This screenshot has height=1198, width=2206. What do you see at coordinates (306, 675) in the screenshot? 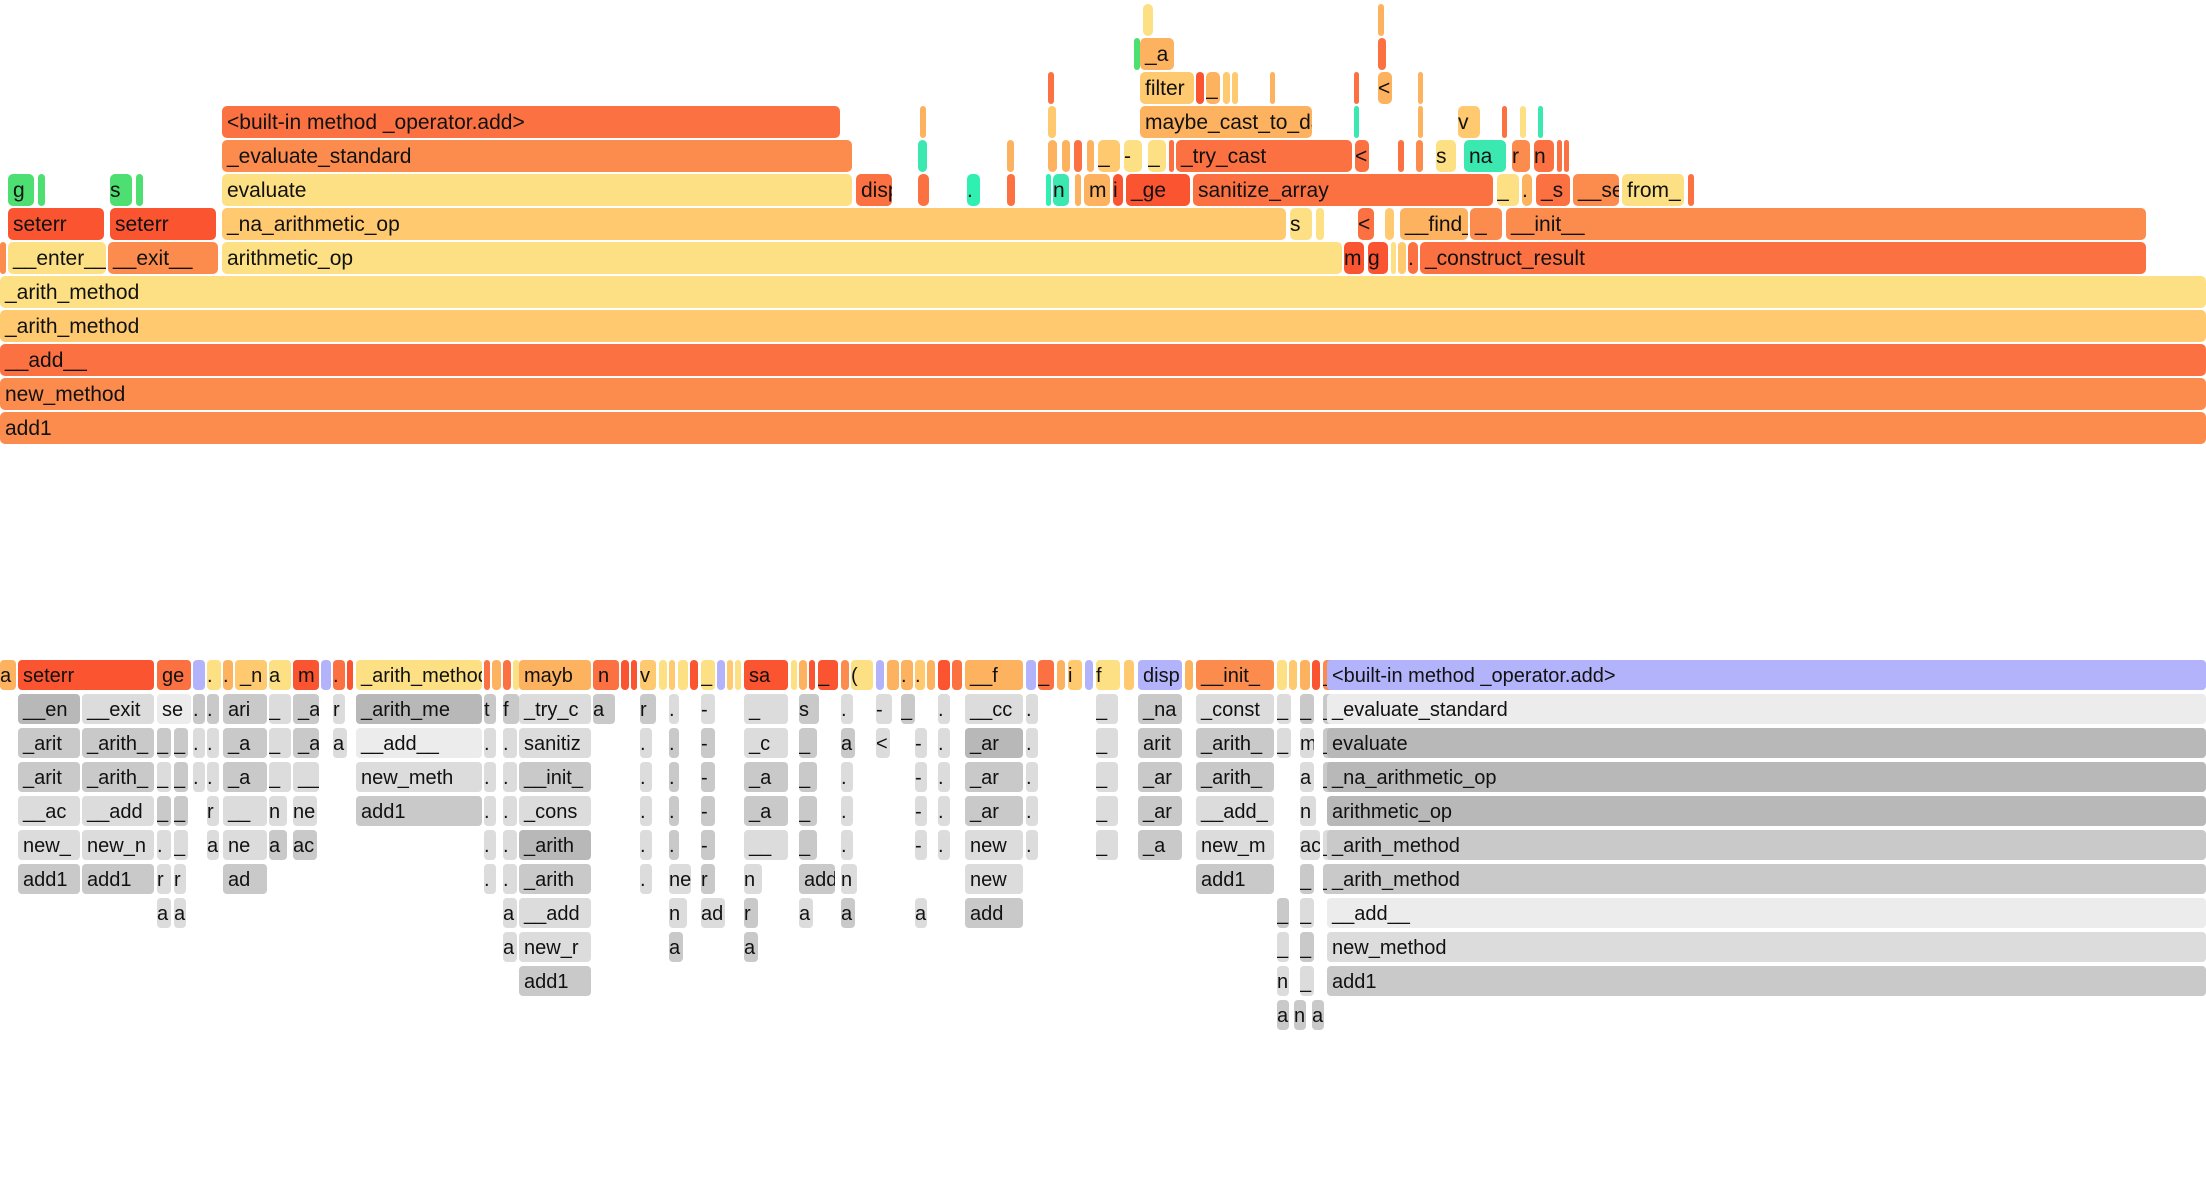
I see `bottom-stack-frame: m` at bounding box center [306, 675].